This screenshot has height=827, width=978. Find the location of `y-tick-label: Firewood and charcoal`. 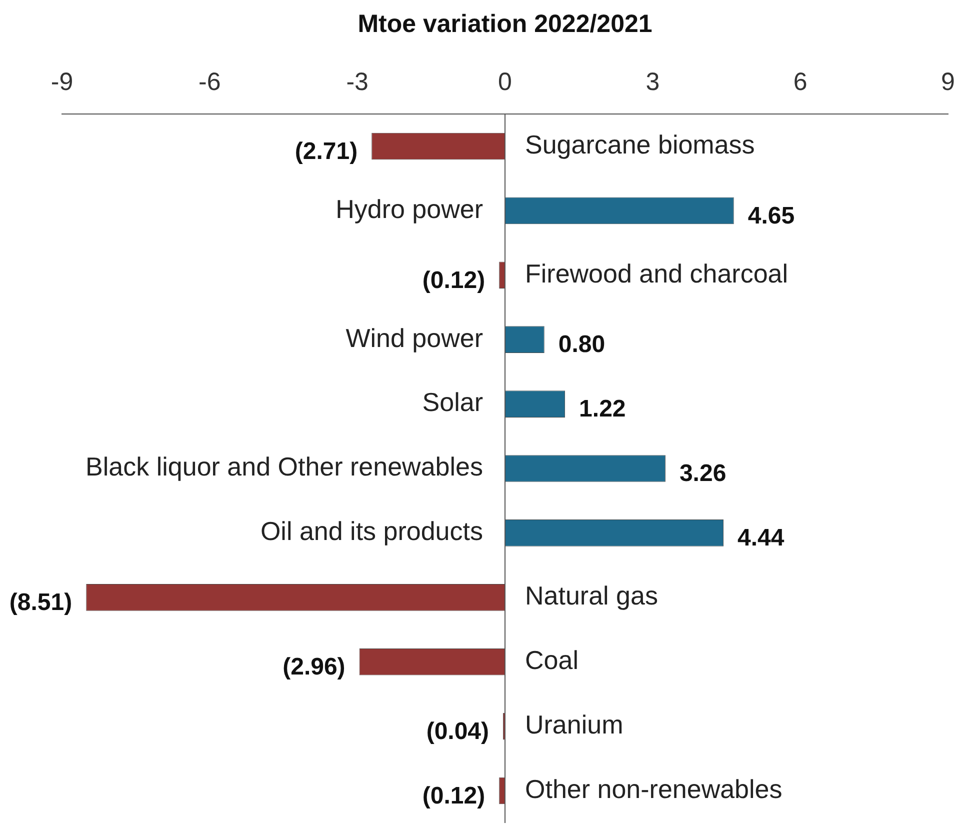

y-tick-label: Firewood and charcoal is located at coordinates (656, 273).